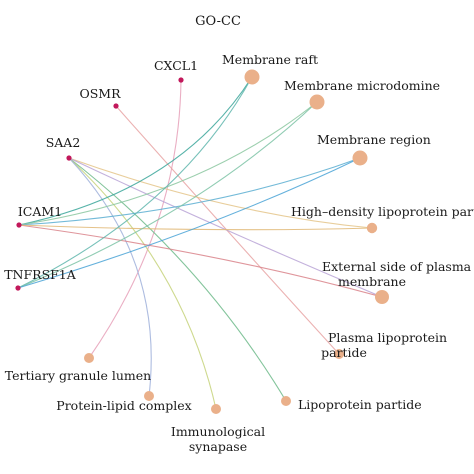 Image resolution: width=474 pixels, height=474 pixels. Describe the element at coordinates (195, 227) in the screenshot. I see `edge-icam1-hdl-particle` at that location.